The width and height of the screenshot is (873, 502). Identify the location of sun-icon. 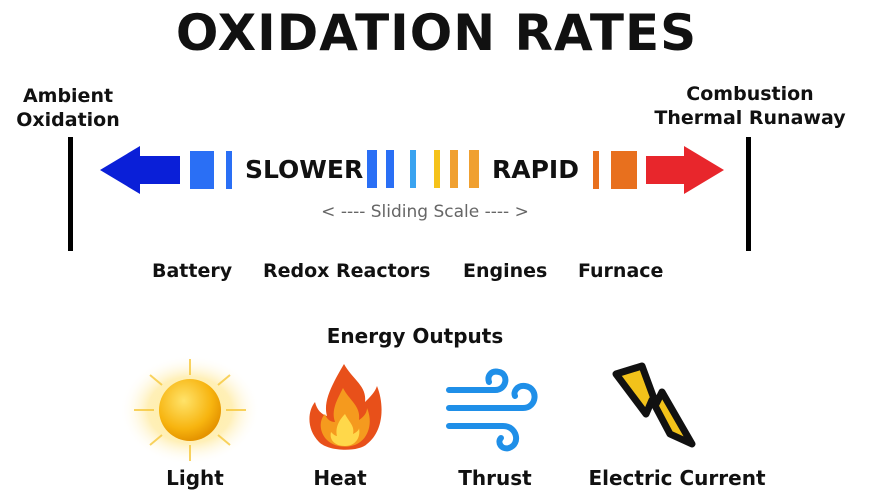
(190, 410).